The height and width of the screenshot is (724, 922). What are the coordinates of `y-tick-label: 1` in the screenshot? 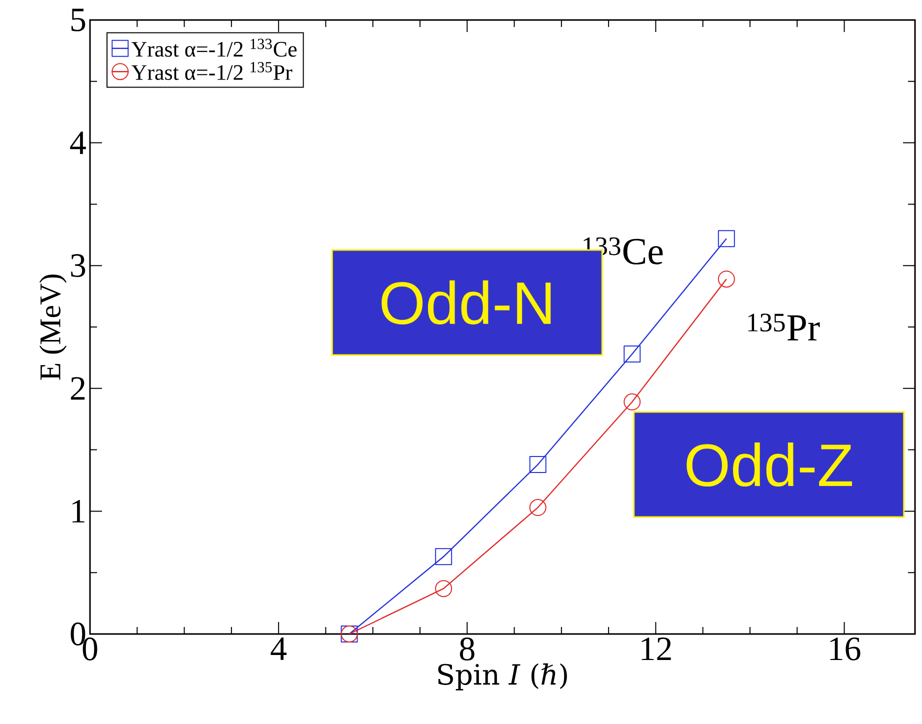 It's located at (78, 511).